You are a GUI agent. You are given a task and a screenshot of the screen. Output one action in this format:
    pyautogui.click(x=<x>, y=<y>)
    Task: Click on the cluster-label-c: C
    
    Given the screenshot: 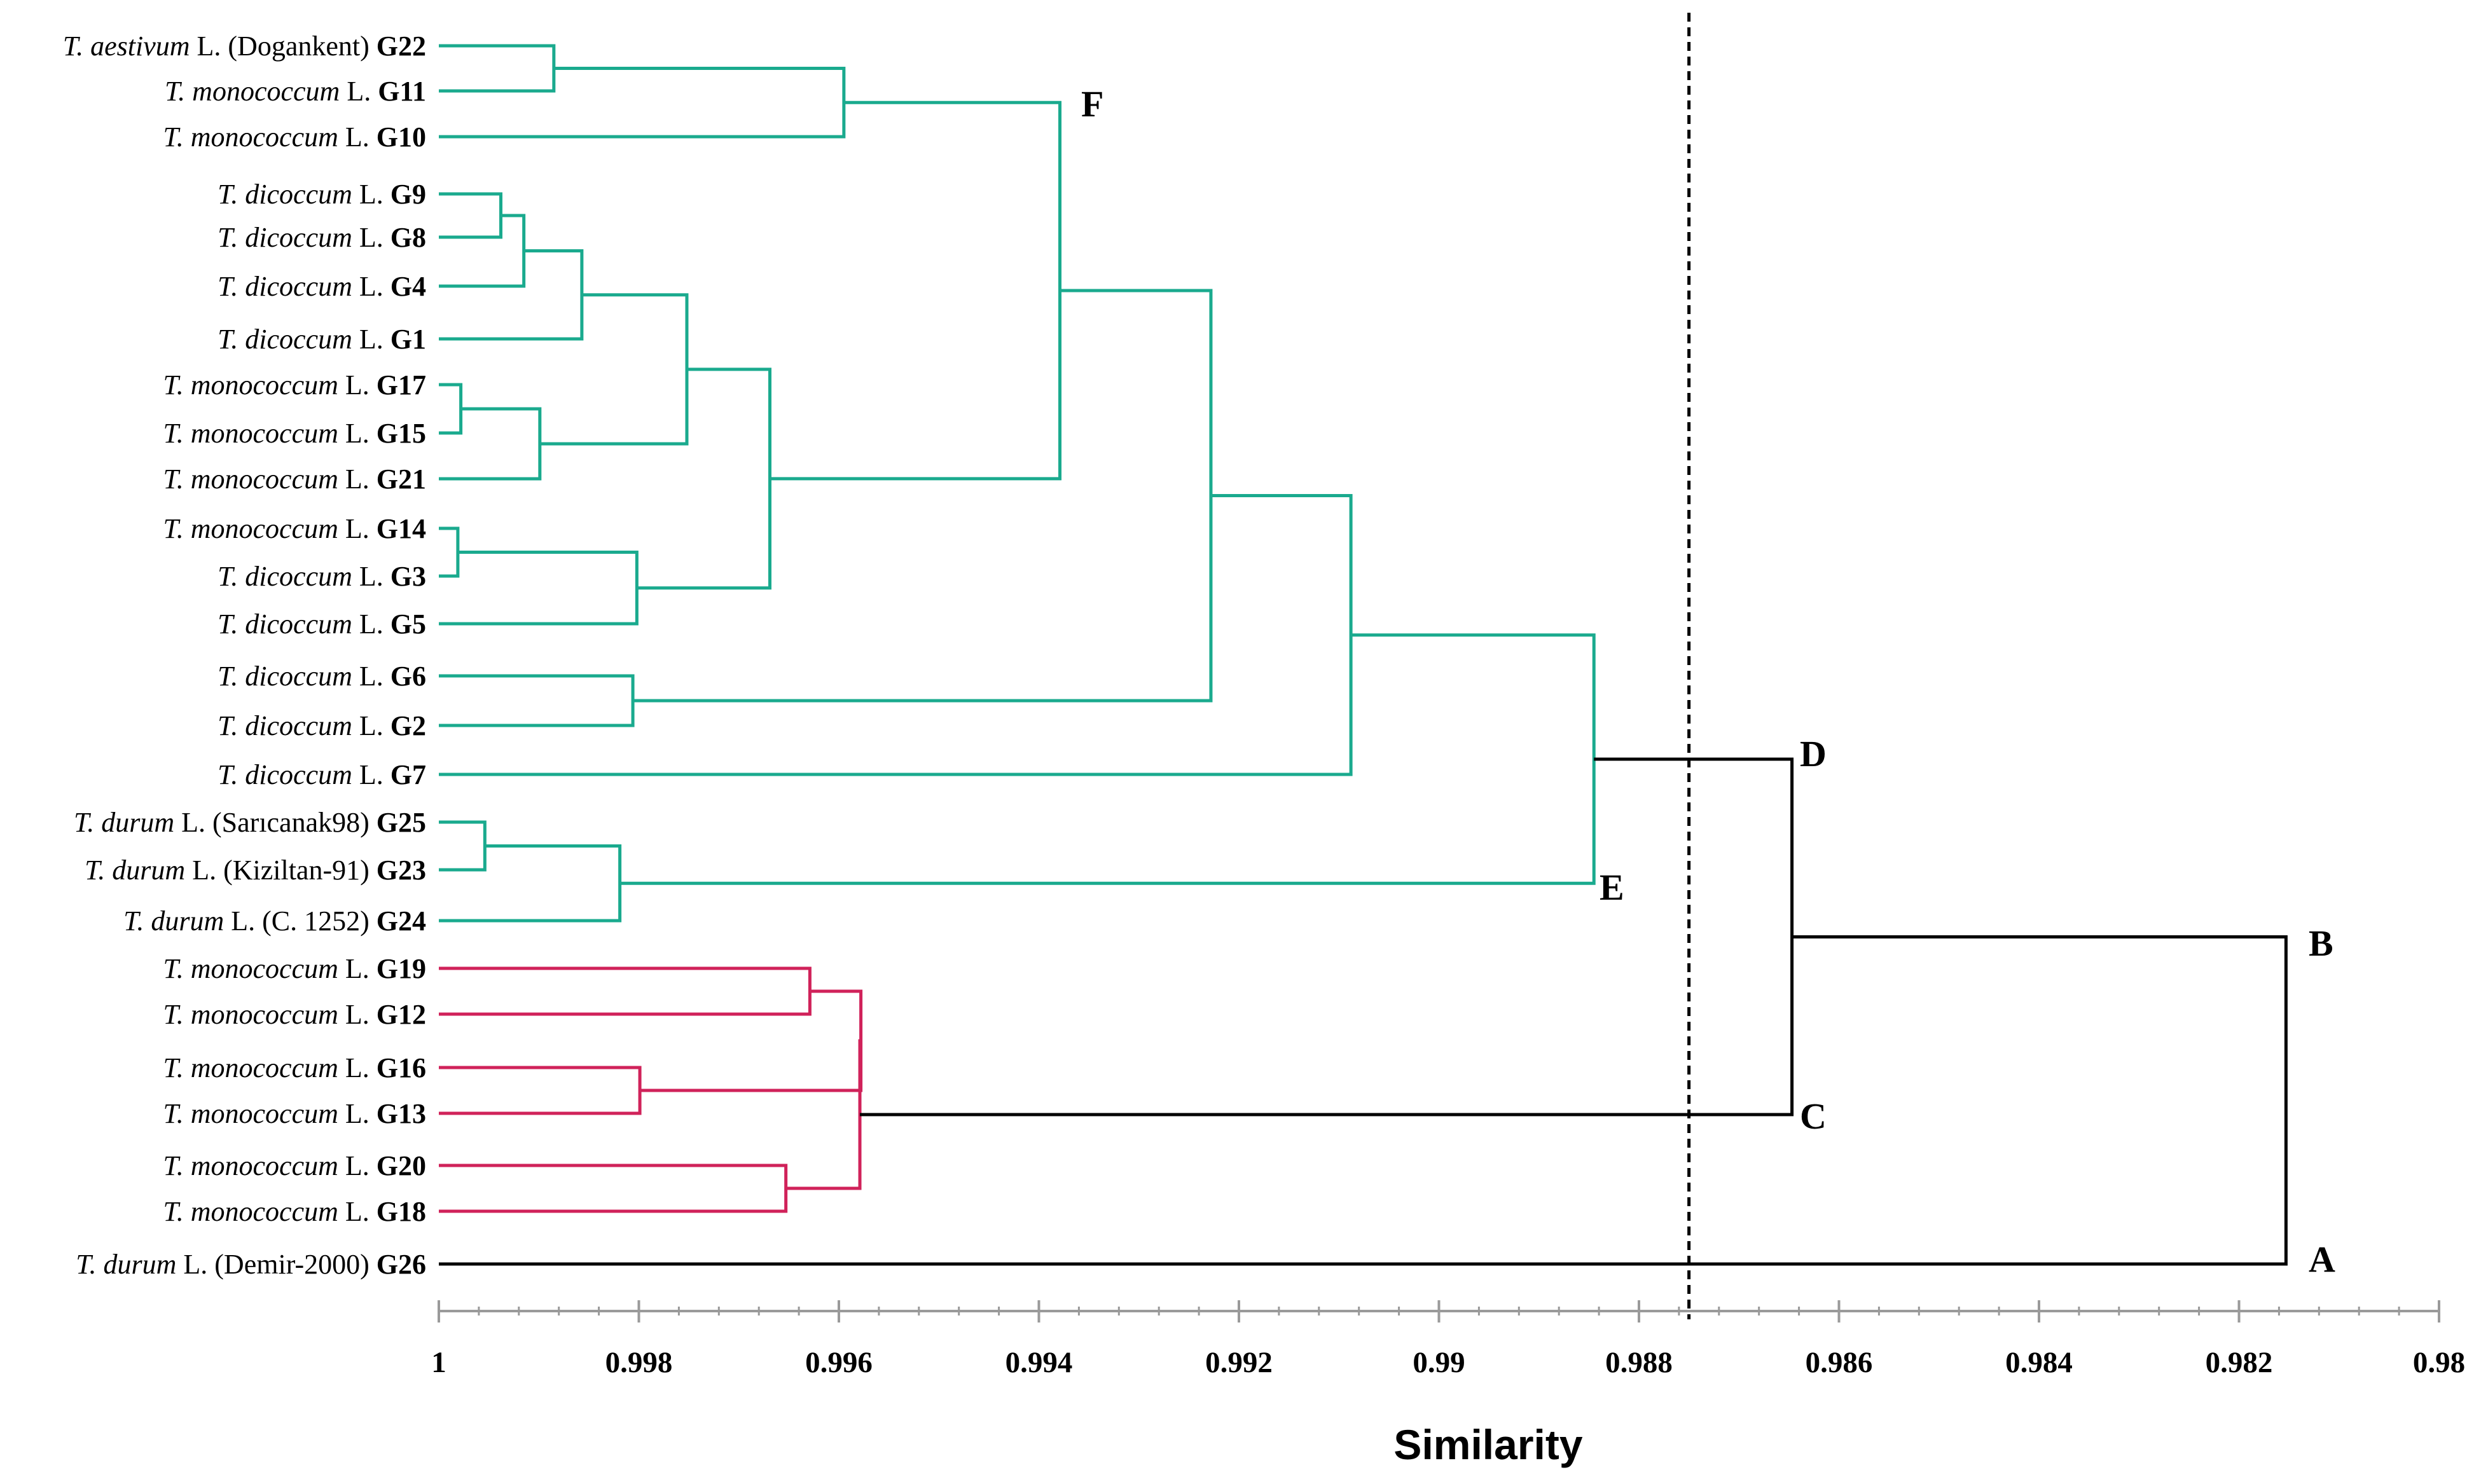 What is the action you would take?
    pyautogui.click(x=1813, y=1116)
    